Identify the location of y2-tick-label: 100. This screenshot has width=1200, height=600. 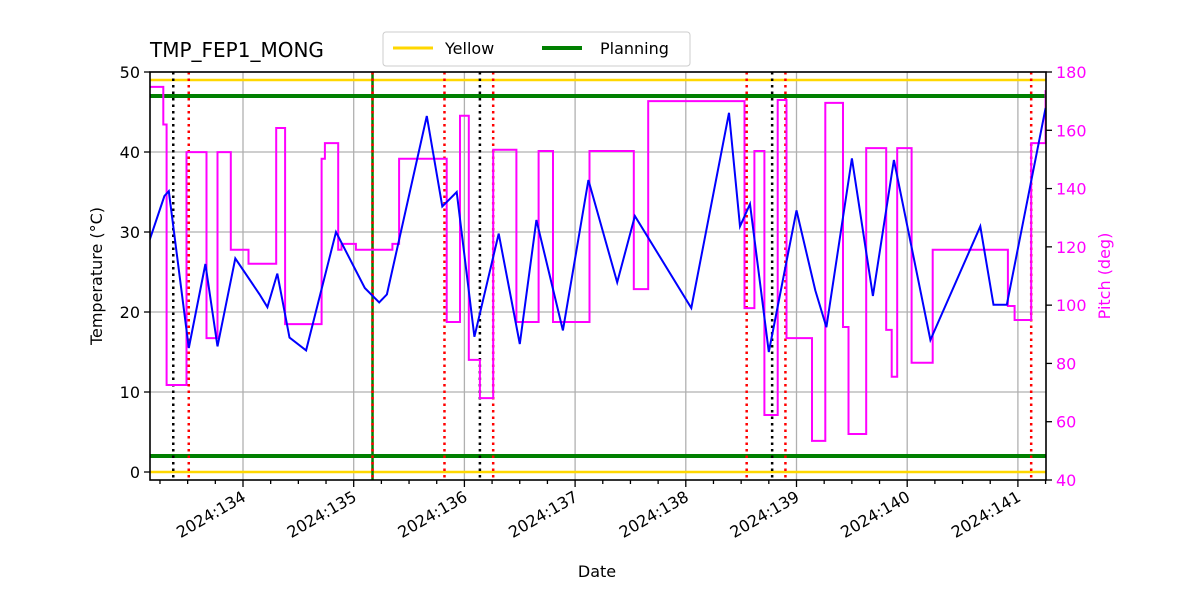
(1071, 305).